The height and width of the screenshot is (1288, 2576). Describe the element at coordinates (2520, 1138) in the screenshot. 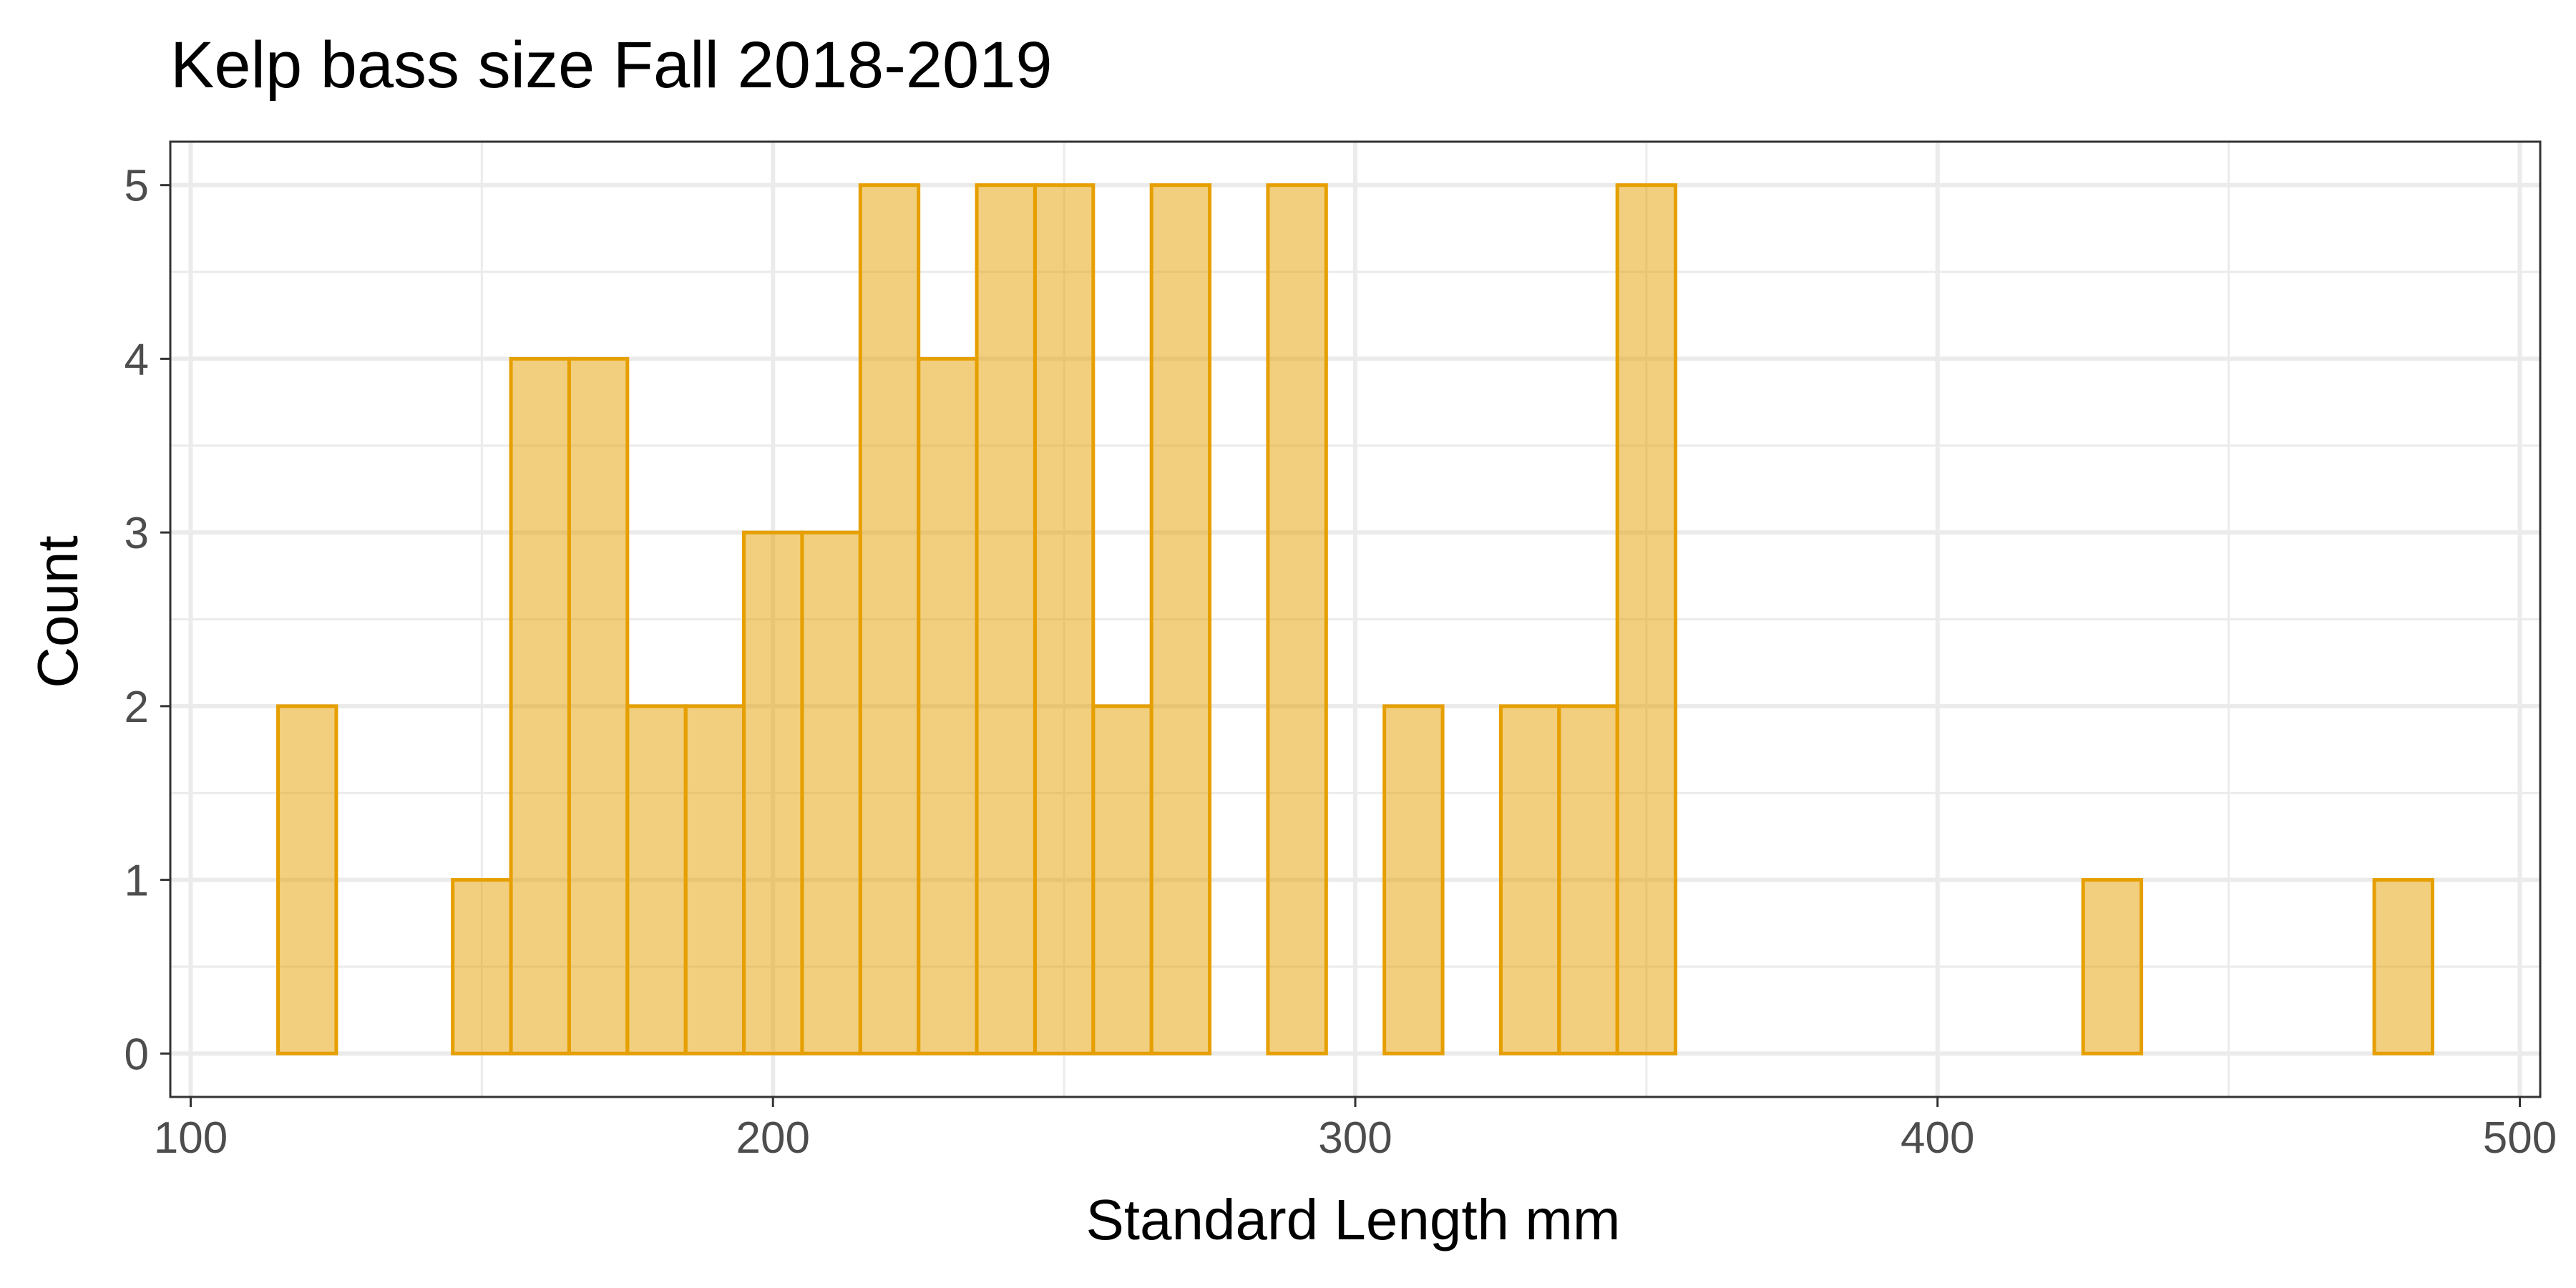

I see `x-tick-label: 500` at that location.